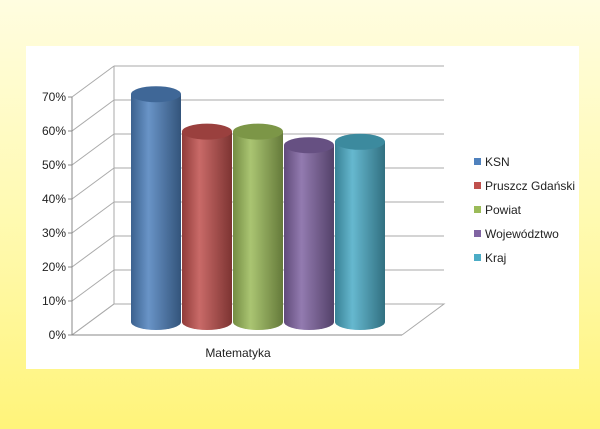  What do you see at coordinates (54, 131) in the screenshot?
I see `y-tick-label: 60%` at bounding box center [54, 131].